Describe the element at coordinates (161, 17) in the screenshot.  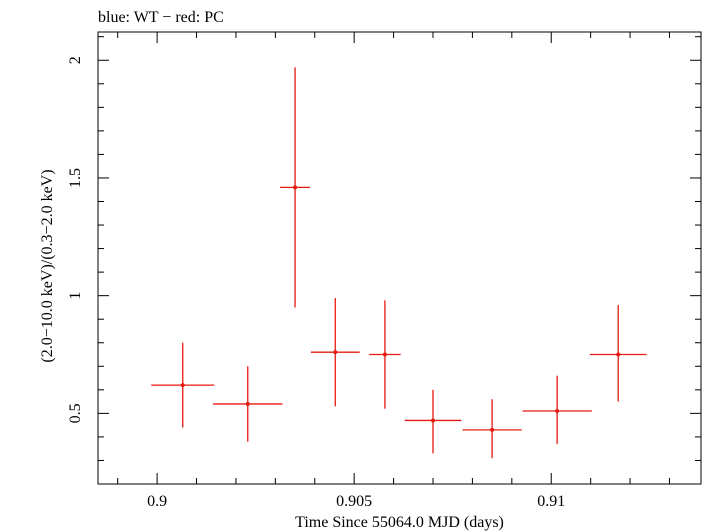
I see `chart-title: blue: WT − red: PC` at that location.